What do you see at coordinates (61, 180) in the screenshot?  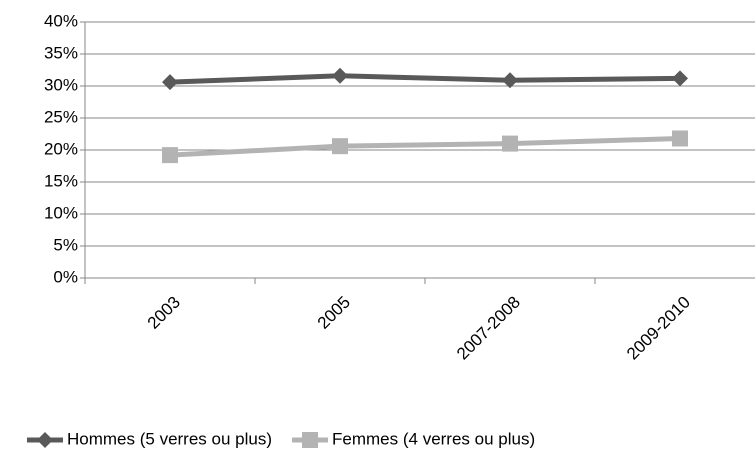 I see `y-tick-label: 15%` at bounding box center [61, 180].